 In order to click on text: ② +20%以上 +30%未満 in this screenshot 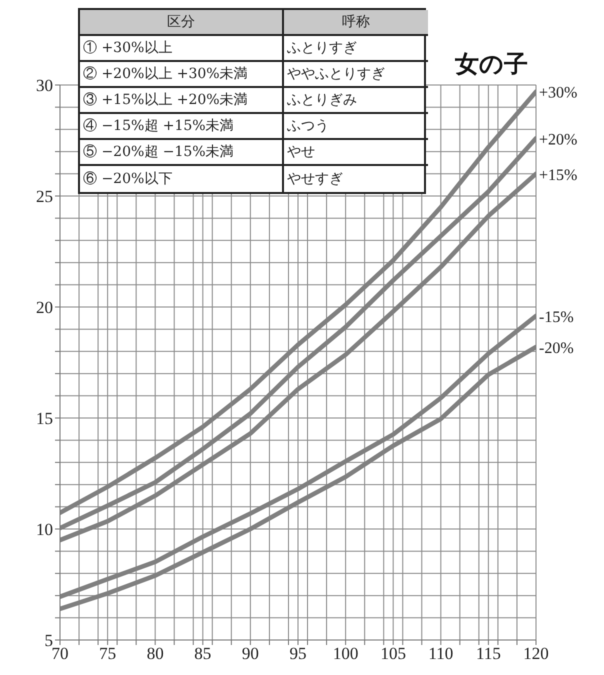, I will do `click(165, 74)`.